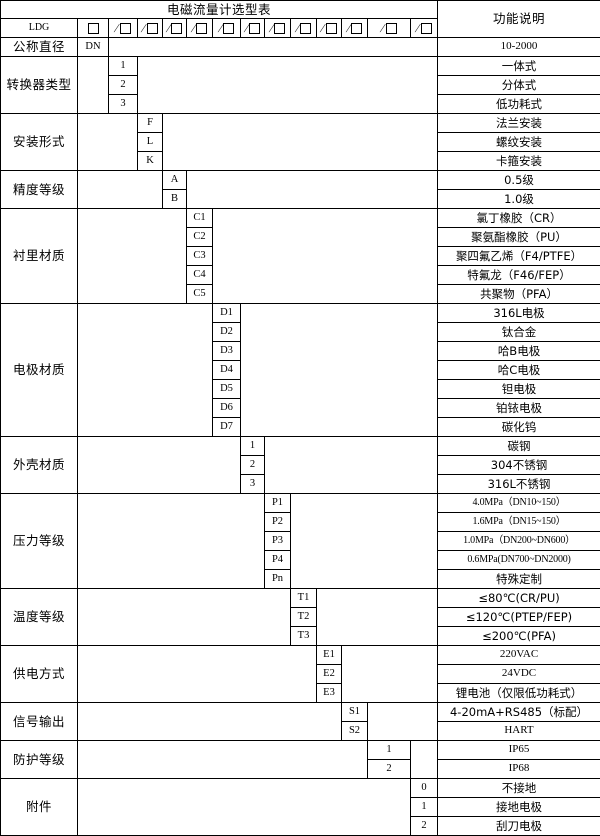 The image size is (600, 836). I want to click on option-code-8-5: Pn, so click(278, 579).